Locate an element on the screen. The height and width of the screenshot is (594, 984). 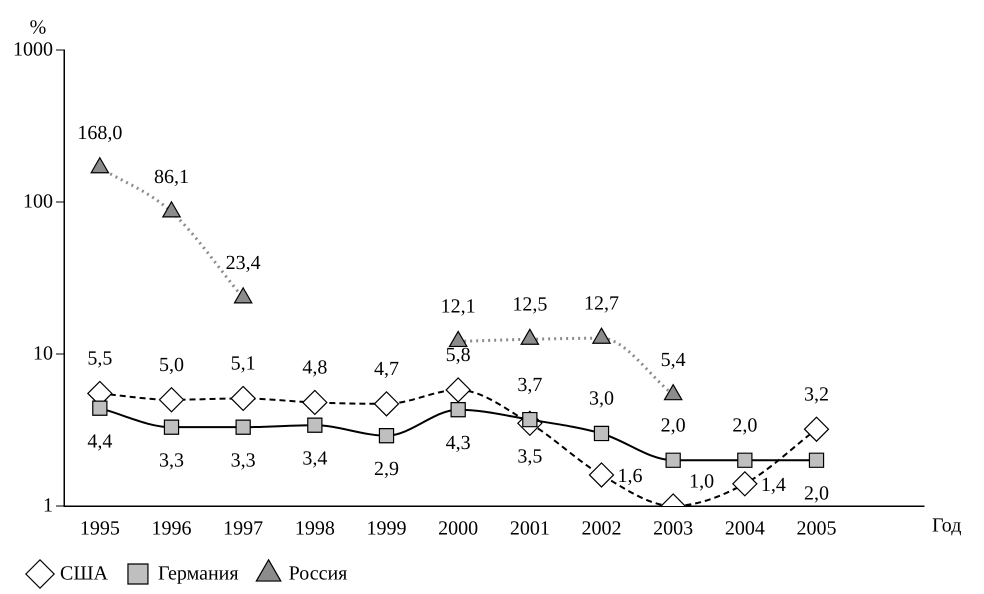
x-tick-label: 2003 is located at coordinates (673, 528).